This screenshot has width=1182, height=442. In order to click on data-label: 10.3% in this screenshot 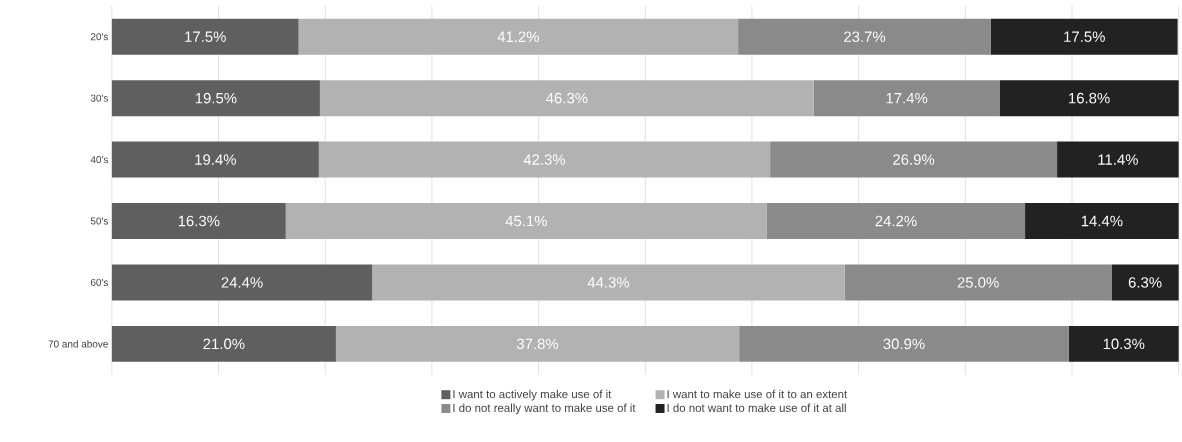, I will do `click(1124, 344)`.